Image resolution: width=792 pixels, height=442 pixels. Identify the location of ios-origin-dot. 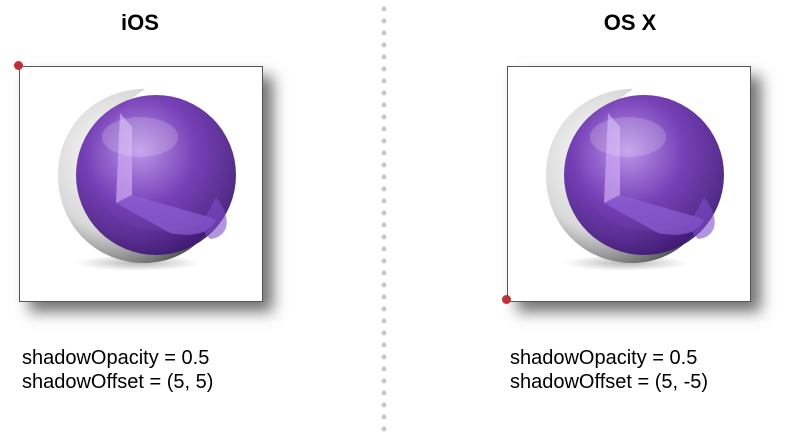
(18, 65).